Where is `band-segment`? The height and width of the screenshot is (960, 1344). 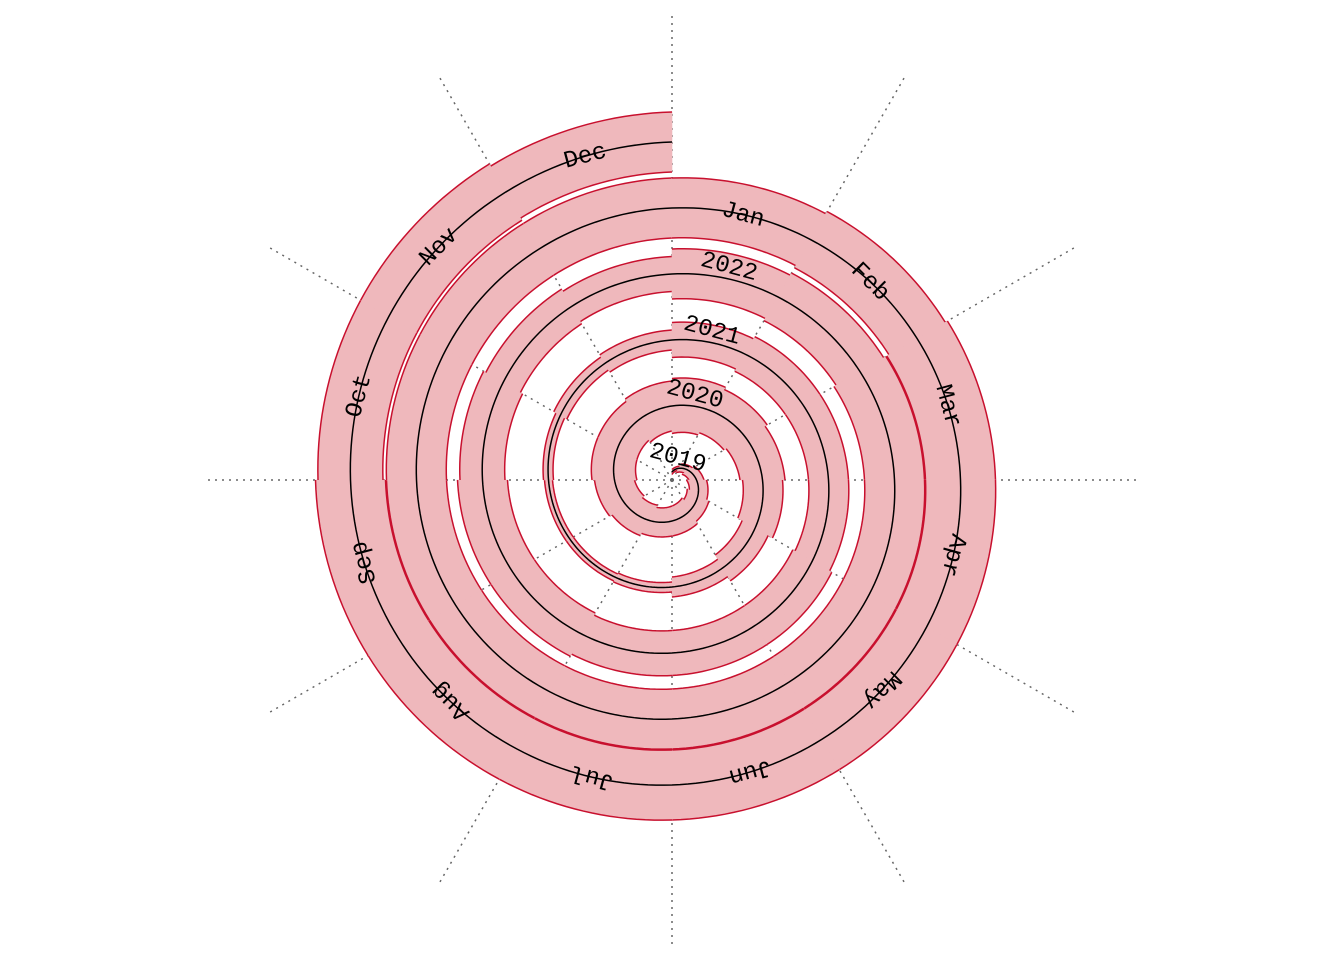
band-segment is located at coordinates (553, 446).